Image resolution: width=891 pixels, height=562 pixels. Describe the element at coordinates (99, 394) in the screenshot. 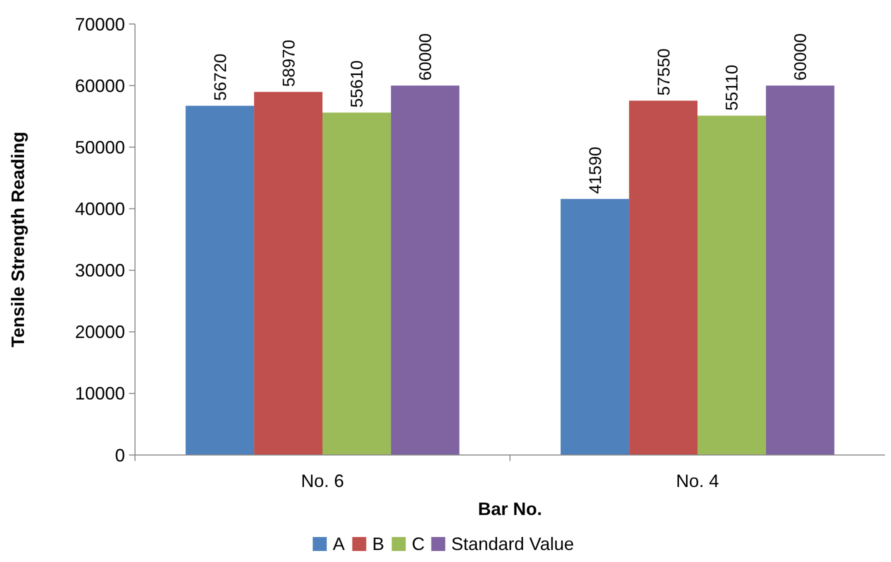

I see `y-tick-label: 10000` at that location.